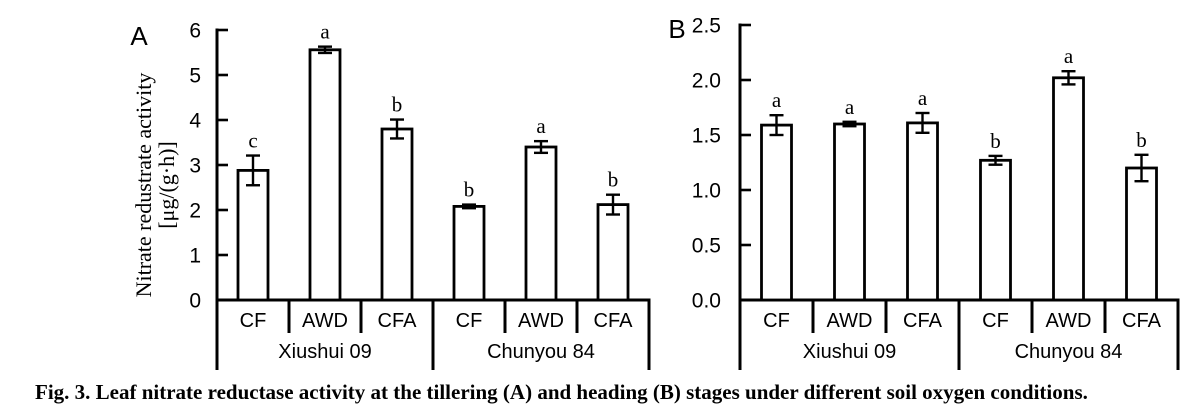 The width and height of the screenshot is (1200, 410). What do you see at coordinates (706, 26) in the screenshot?
I see `y-tick-label: 2.5` at bounding box center [706, 26].